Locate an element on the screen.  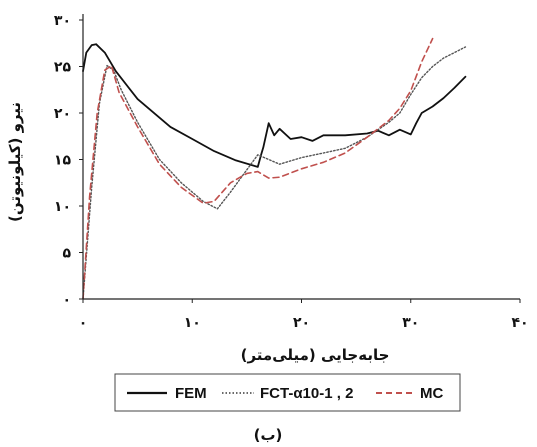
y-axis-title: نیرو (کیلونیوتن) is located at coordinates (15, 162).